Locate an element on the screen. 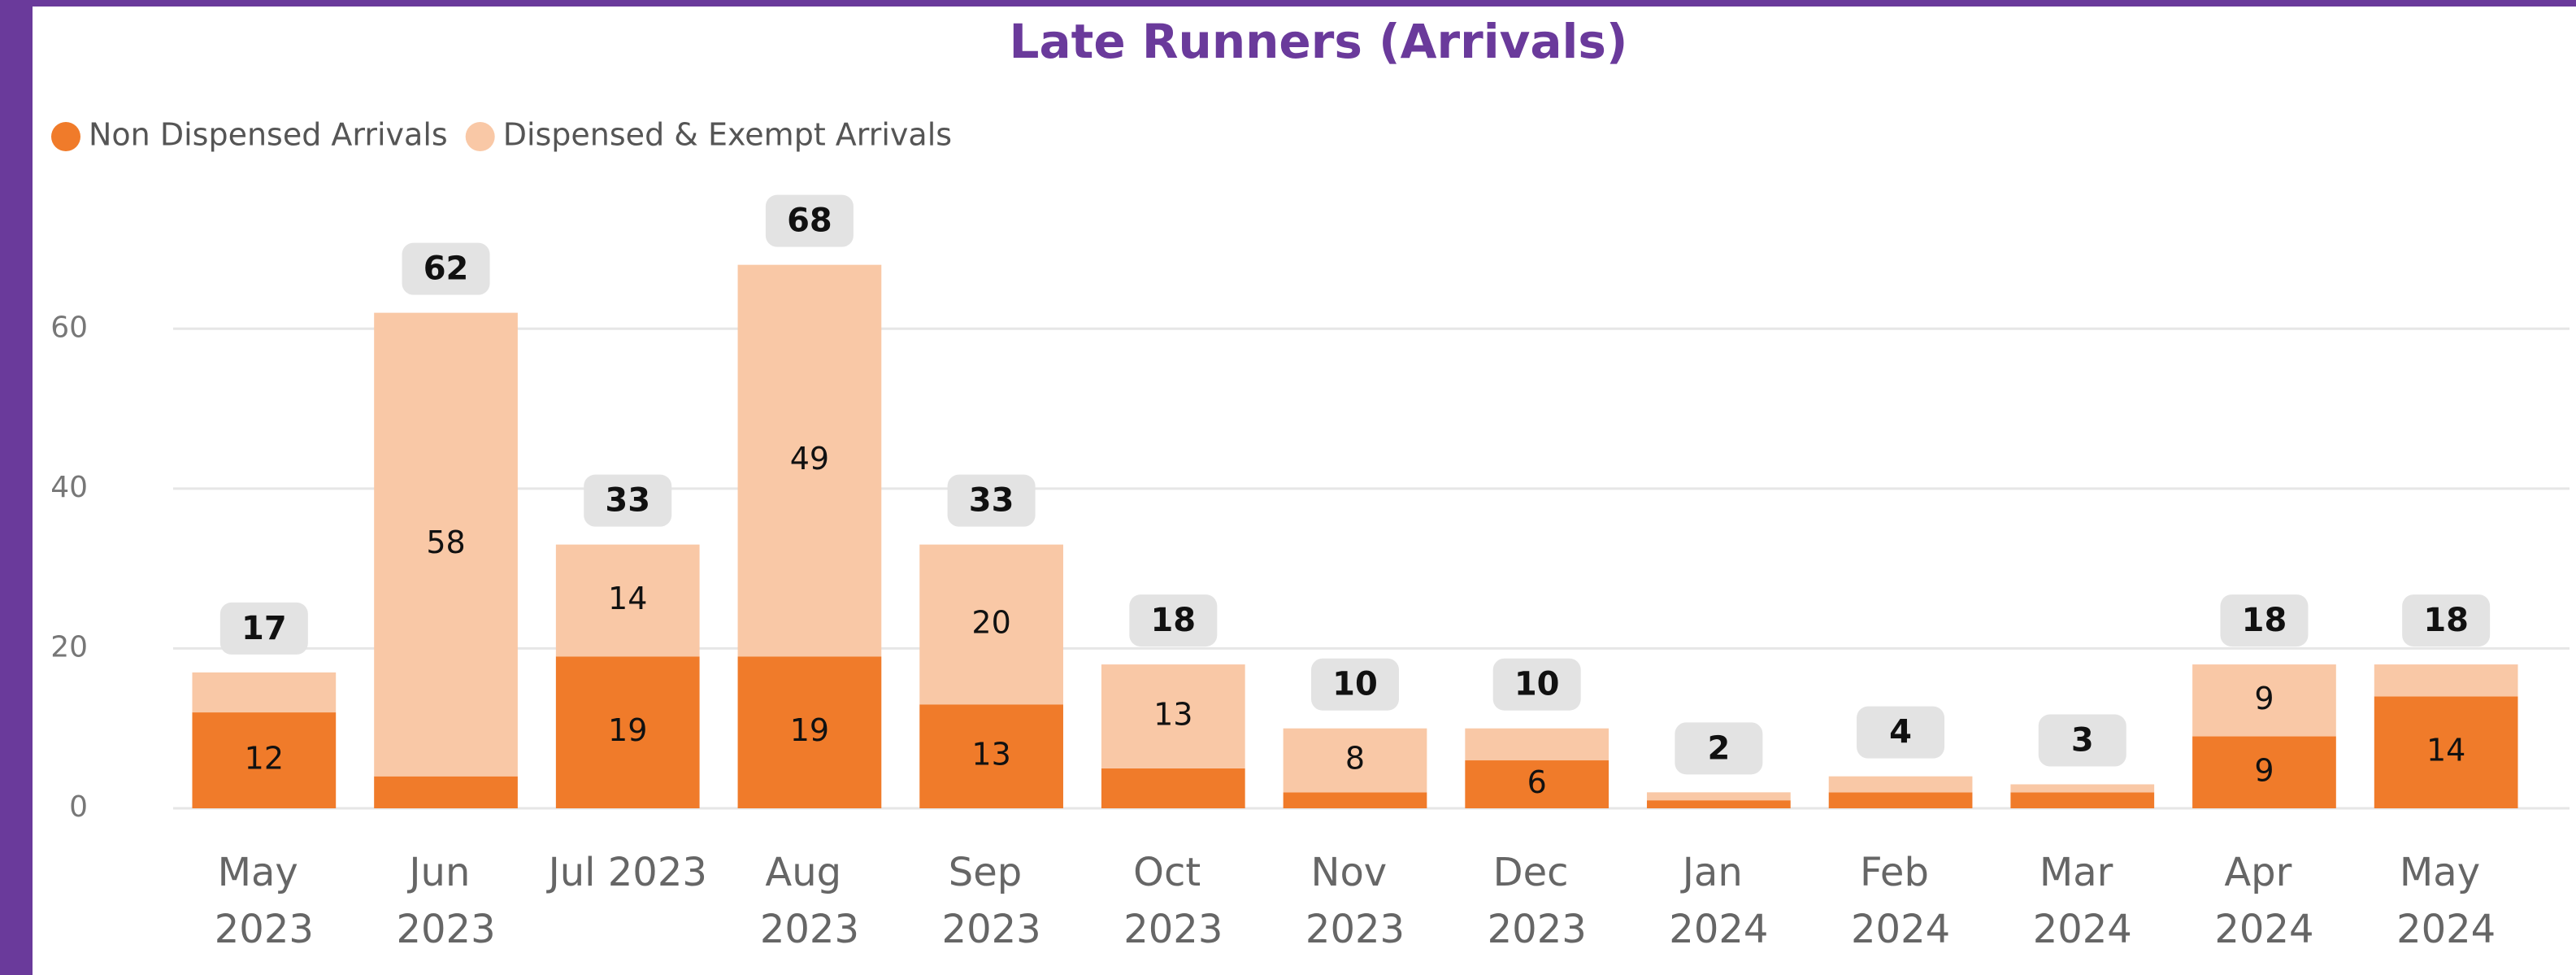 This screenshot has width=2576, height=975. y-tick-label: 20 is located at coordinates (69, 647).